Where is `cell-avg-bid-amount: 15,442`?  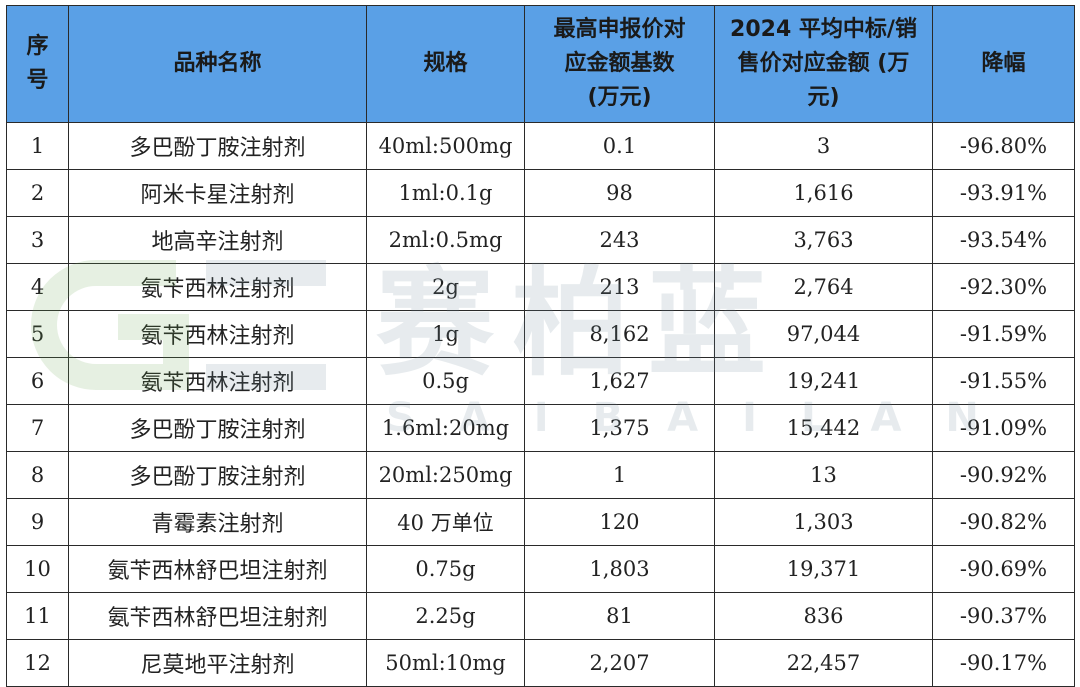 cell-avg-bid-amount: 15,442 is located at coordinates (823, 428).